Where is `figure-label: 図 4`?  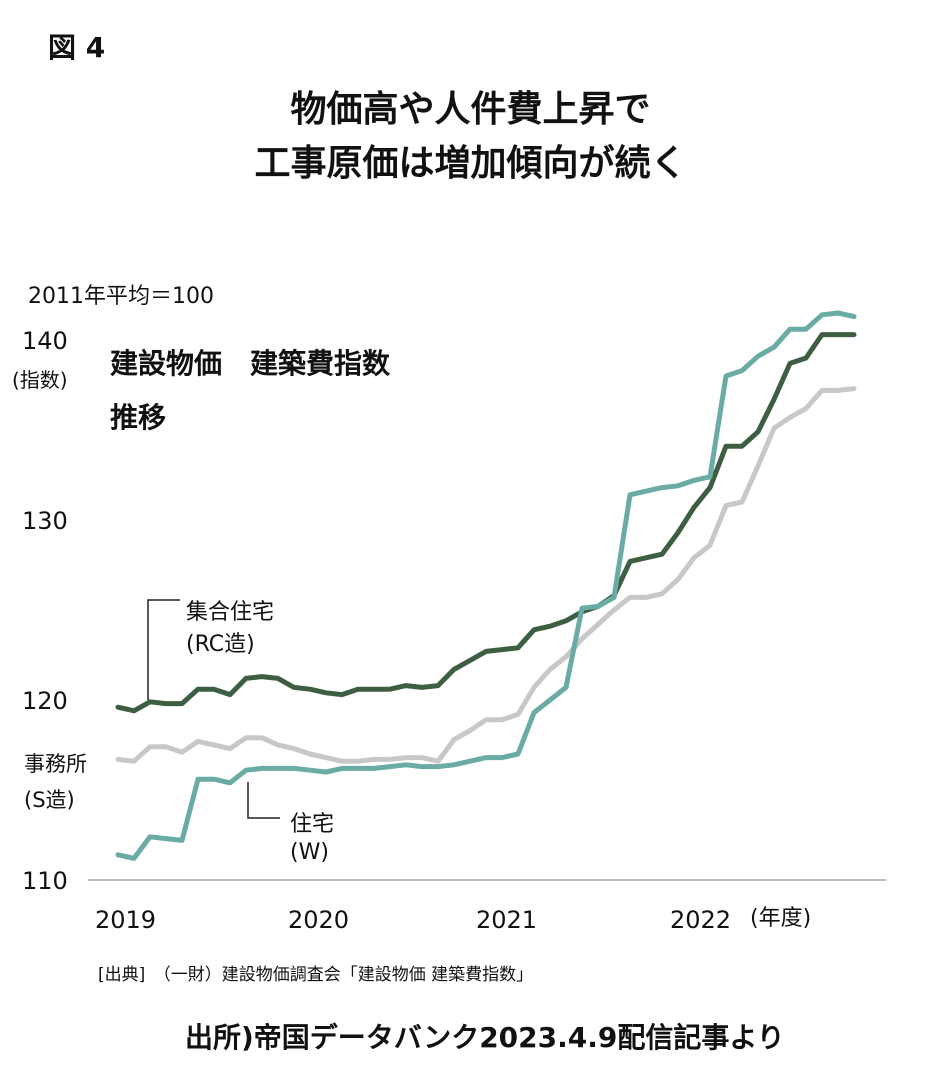
figure-label: 図 4 is located at coordinates (77, 47).